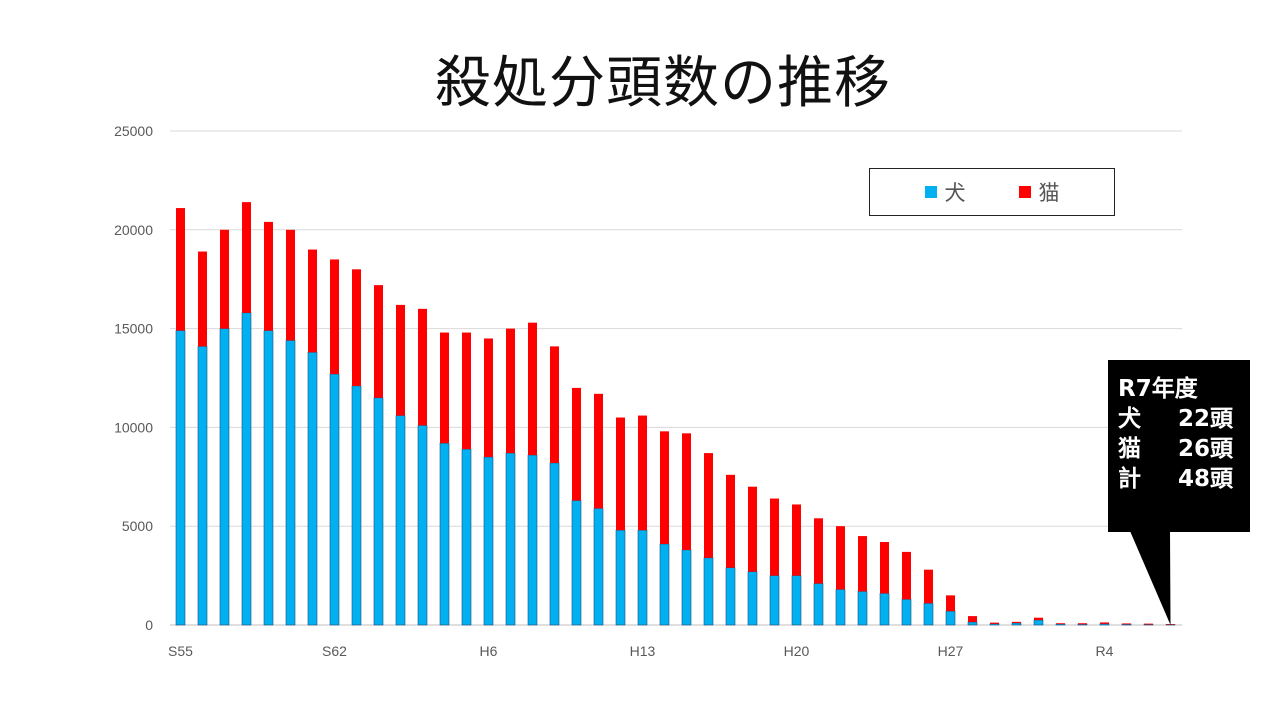  Describe the element at coordinates (1193, 449) in the screenshot. I see `callout-value: 26` at that location.